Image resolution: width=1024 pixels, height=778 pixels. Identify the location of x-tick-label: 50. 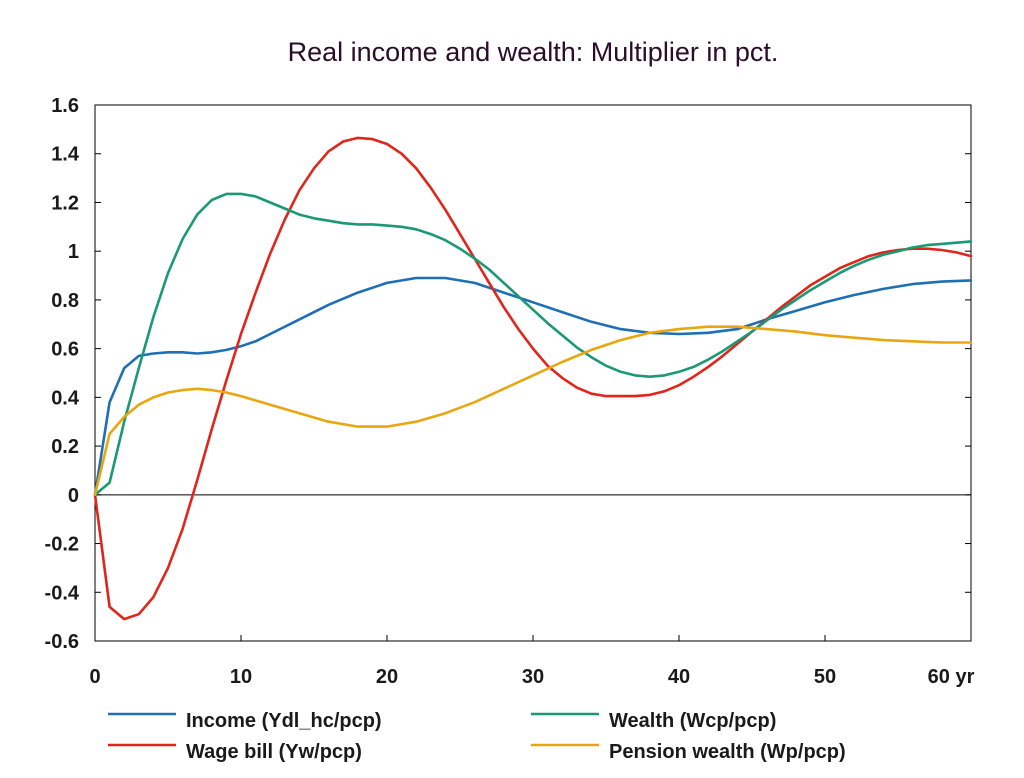
(825, 677).